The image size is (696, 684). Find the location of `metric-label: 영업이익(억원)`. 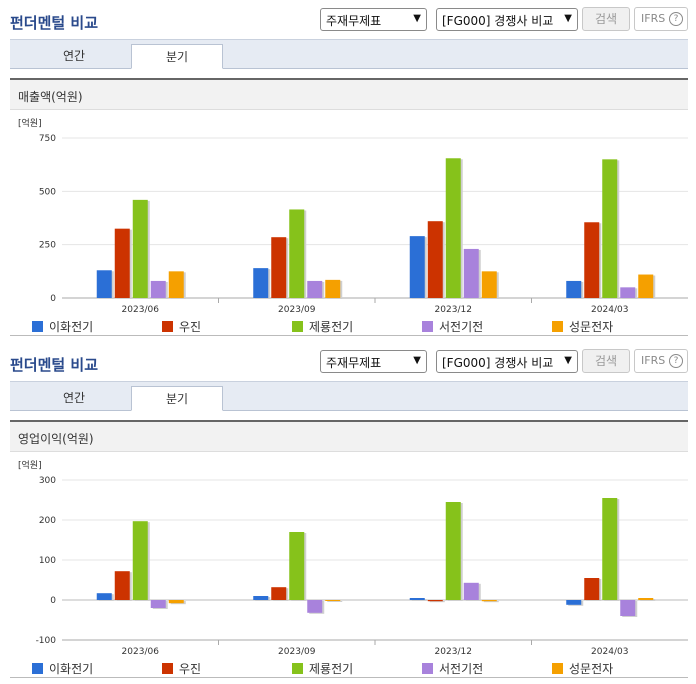

metric-label: 영업이익(억원) is located at coordinates (349, 437).